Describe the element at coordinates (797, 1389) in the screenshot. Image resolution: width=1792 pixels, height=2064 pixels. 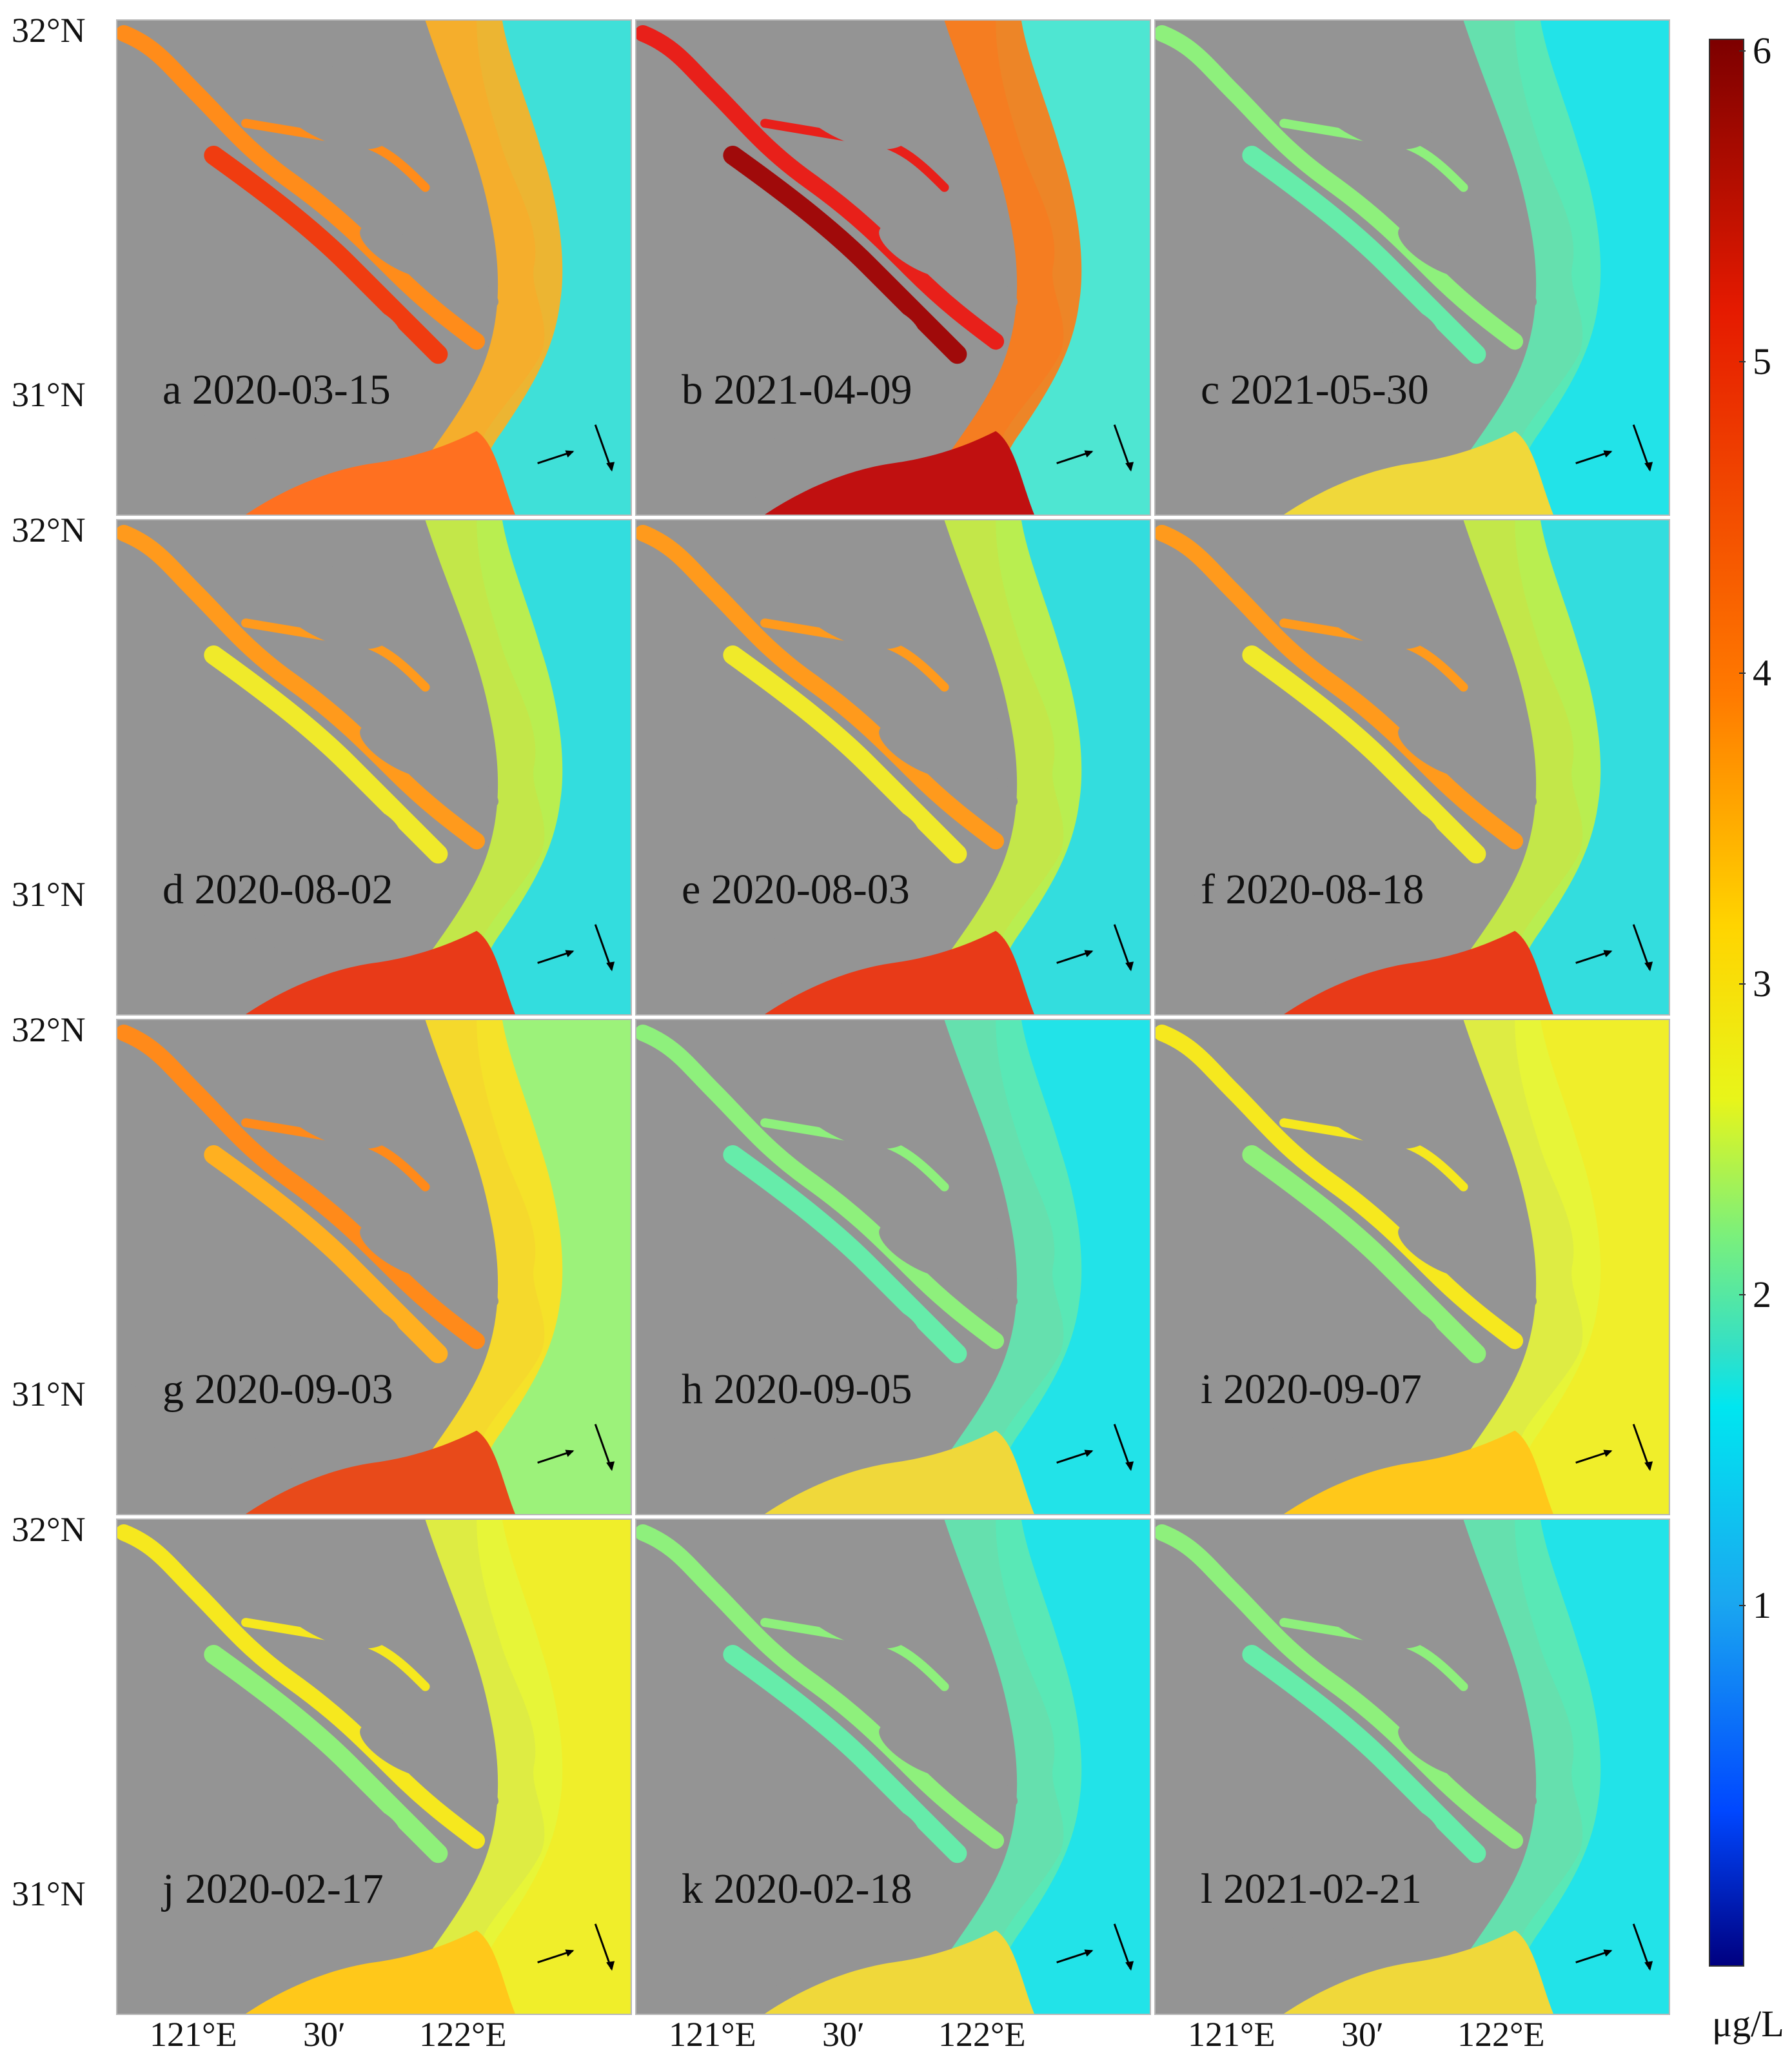
I see `panel-label: h 2020-09-05` at that location.